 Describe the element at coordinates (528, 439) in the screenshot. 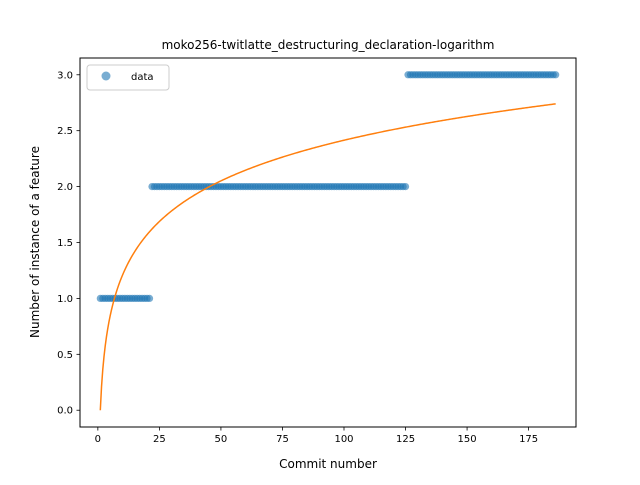

I see `x-tick-label: 175` at that location.